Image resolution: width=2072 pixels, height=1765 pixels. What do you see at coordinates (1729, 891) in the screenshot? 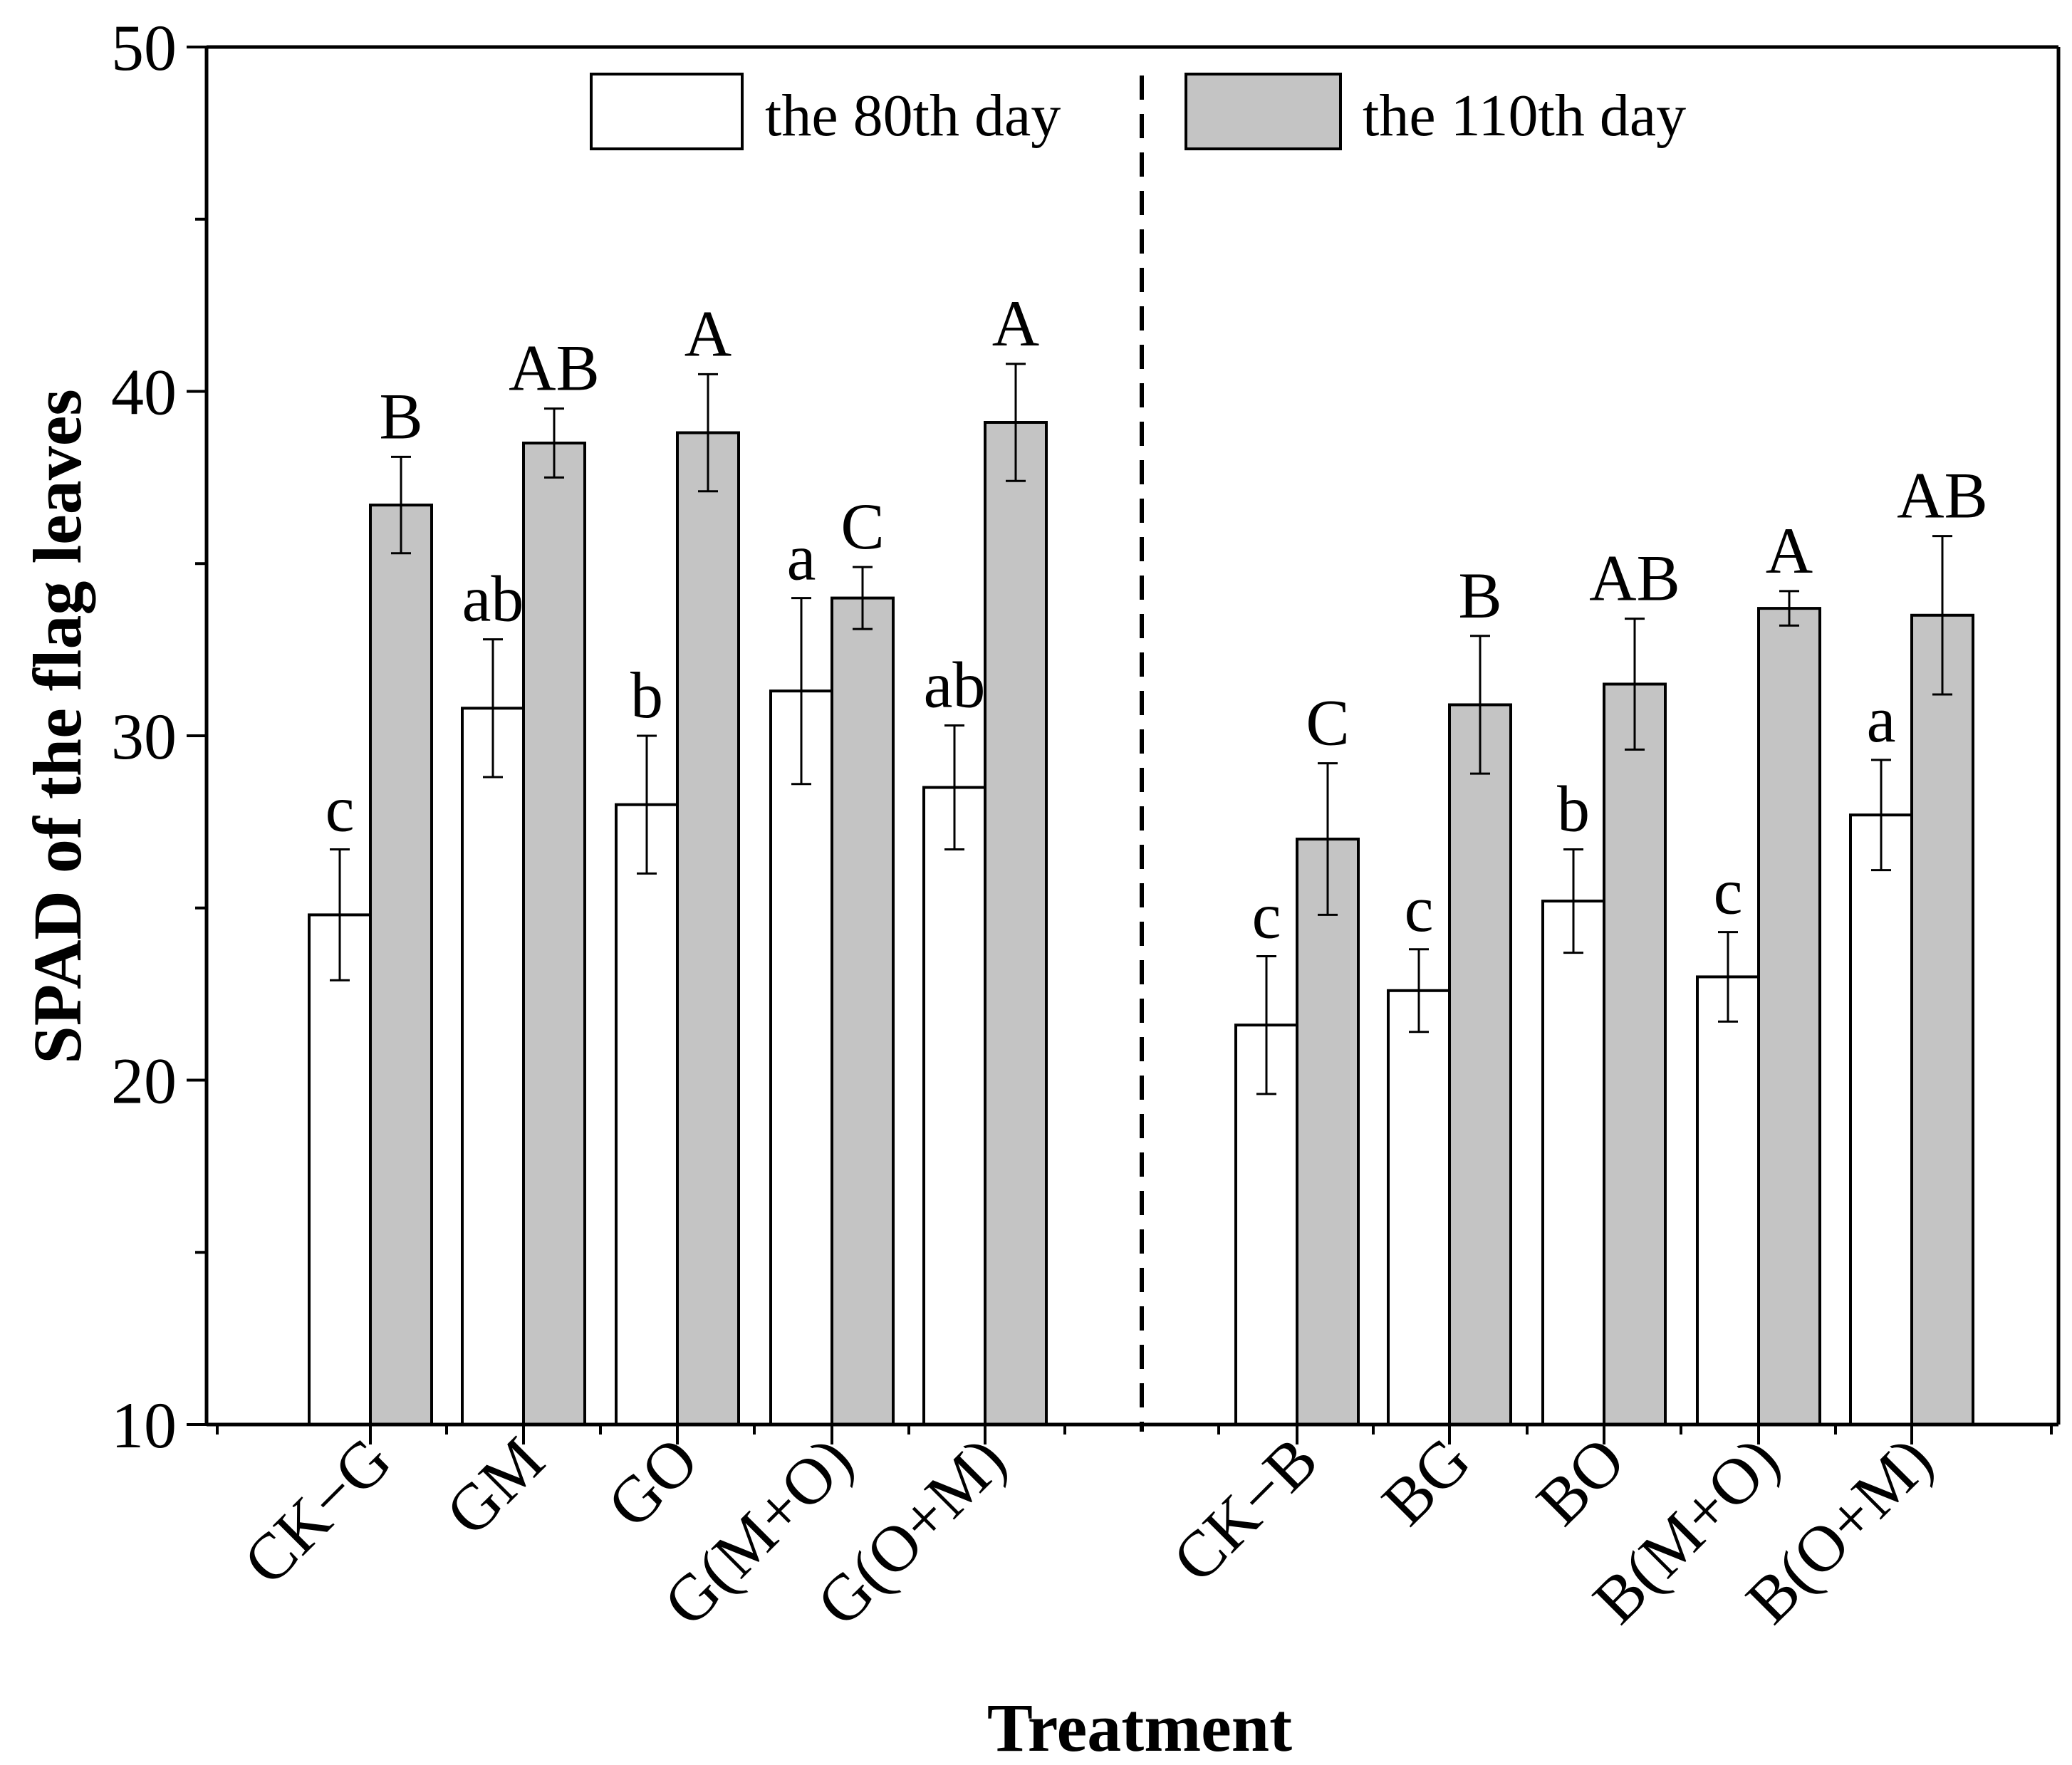
I see `sig-label-80th-day-9: c` at bounding box center [1729, 891].